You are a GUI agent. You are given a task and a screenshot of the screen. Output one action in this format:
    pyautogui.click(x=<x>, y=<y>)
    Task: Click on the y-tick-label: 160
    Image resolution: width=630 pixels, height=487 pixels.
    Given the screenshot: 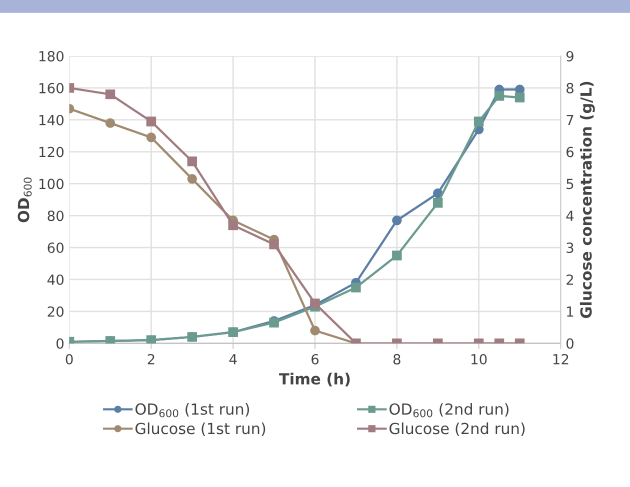 What is the action you would take?
    pyautogui.click(x=51, y=88)
    